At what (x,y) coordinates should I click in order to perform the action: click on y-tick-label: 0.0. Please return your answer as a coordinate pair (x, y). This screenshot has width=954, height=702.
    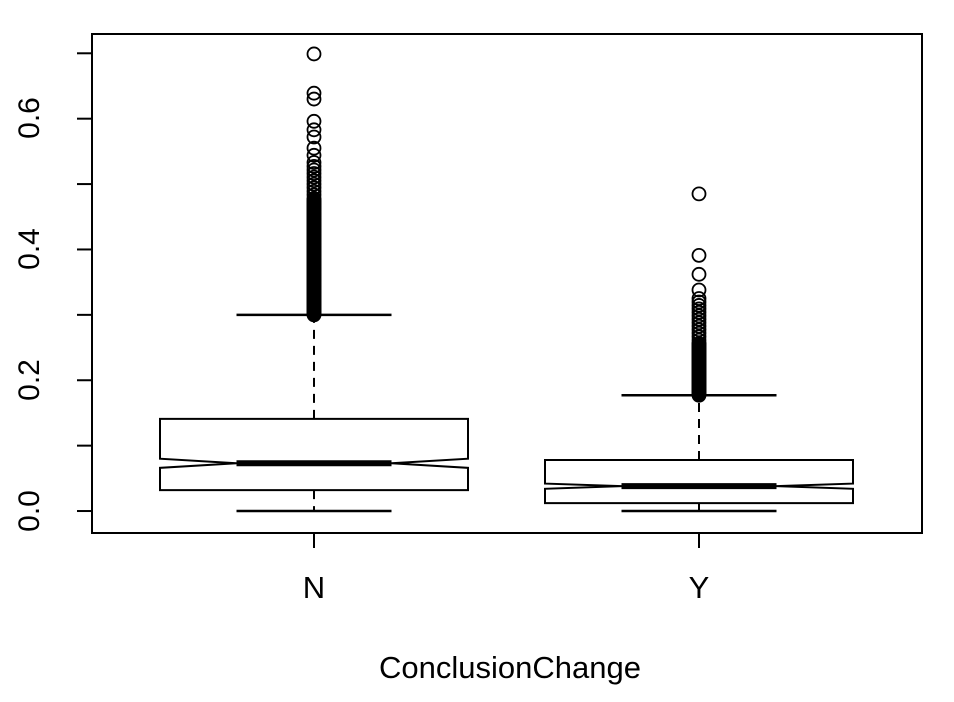
    Looking at the image, I should click on (29, 511).